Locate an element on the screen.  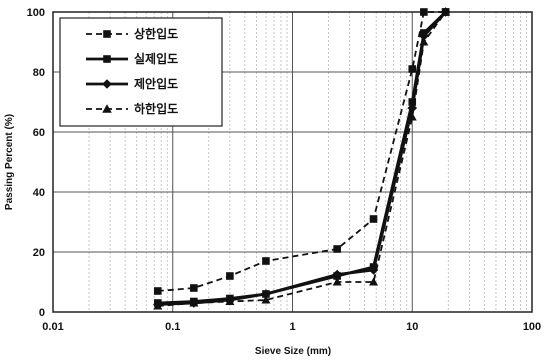
y-axis-title: Passing Percent (%) is located at coordinates (9, 162).